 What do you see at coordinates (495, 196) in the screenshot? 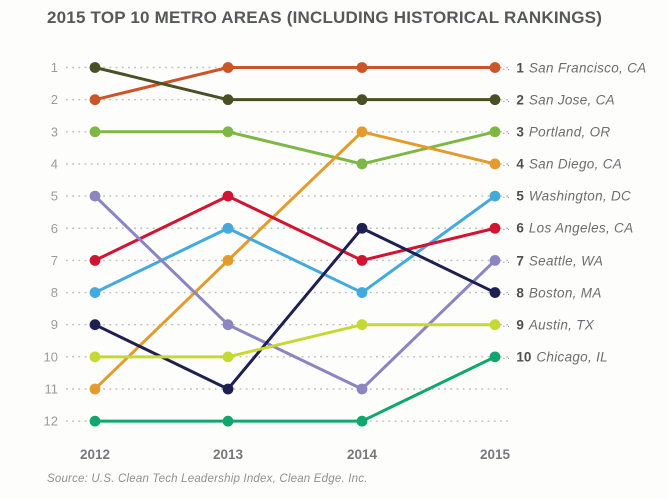
I see `data-point-washington-dc-2015` at bounding box center [495, 196].